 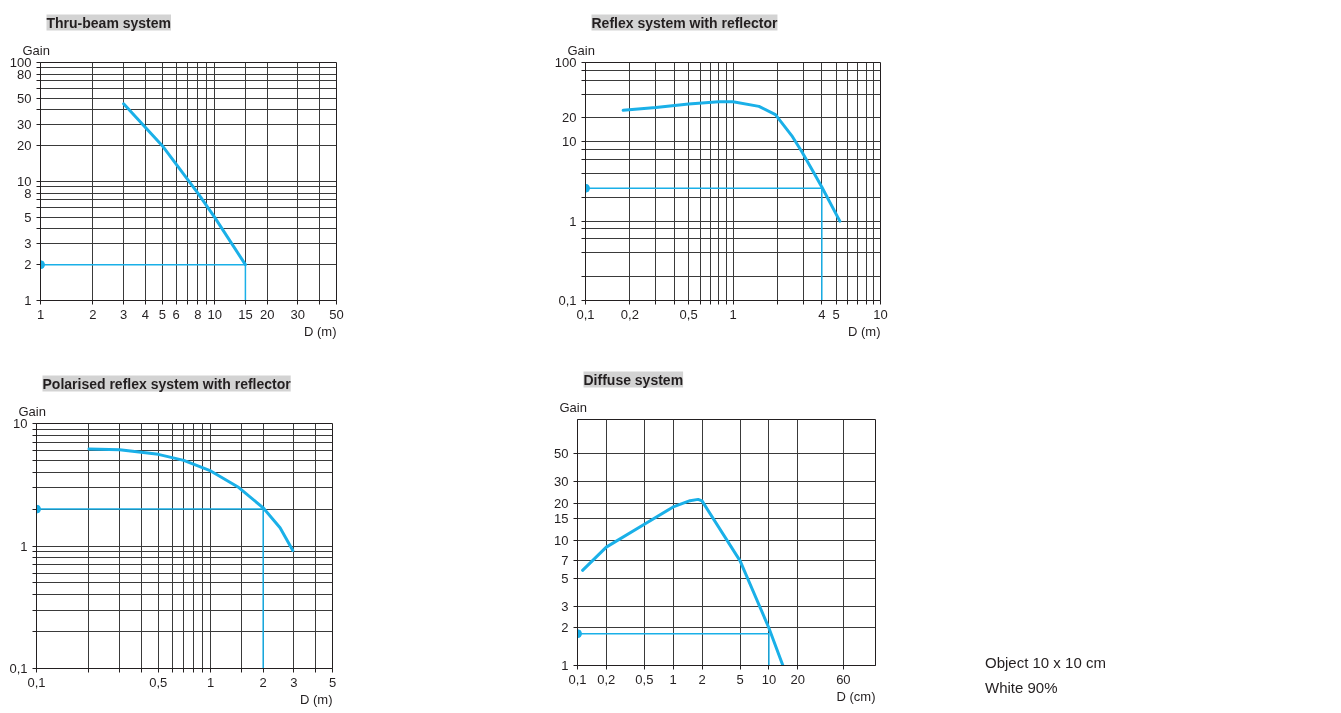 I want to click on text: White 90%, so click(x=1022, y=688).